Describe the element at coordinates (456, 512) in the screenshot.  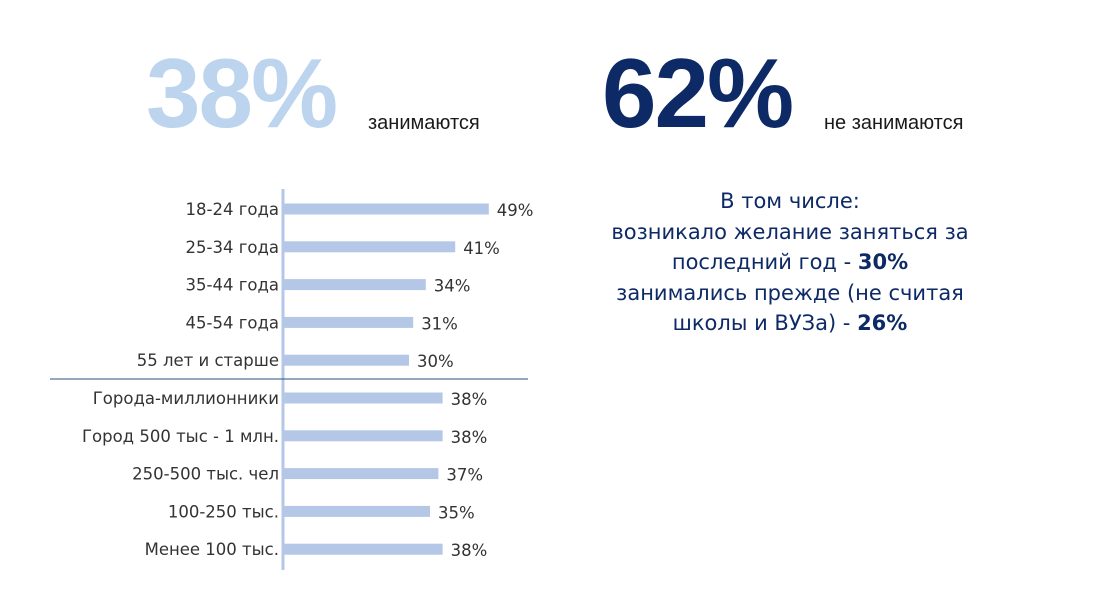
I see `value-label-9: 35%` at that location.